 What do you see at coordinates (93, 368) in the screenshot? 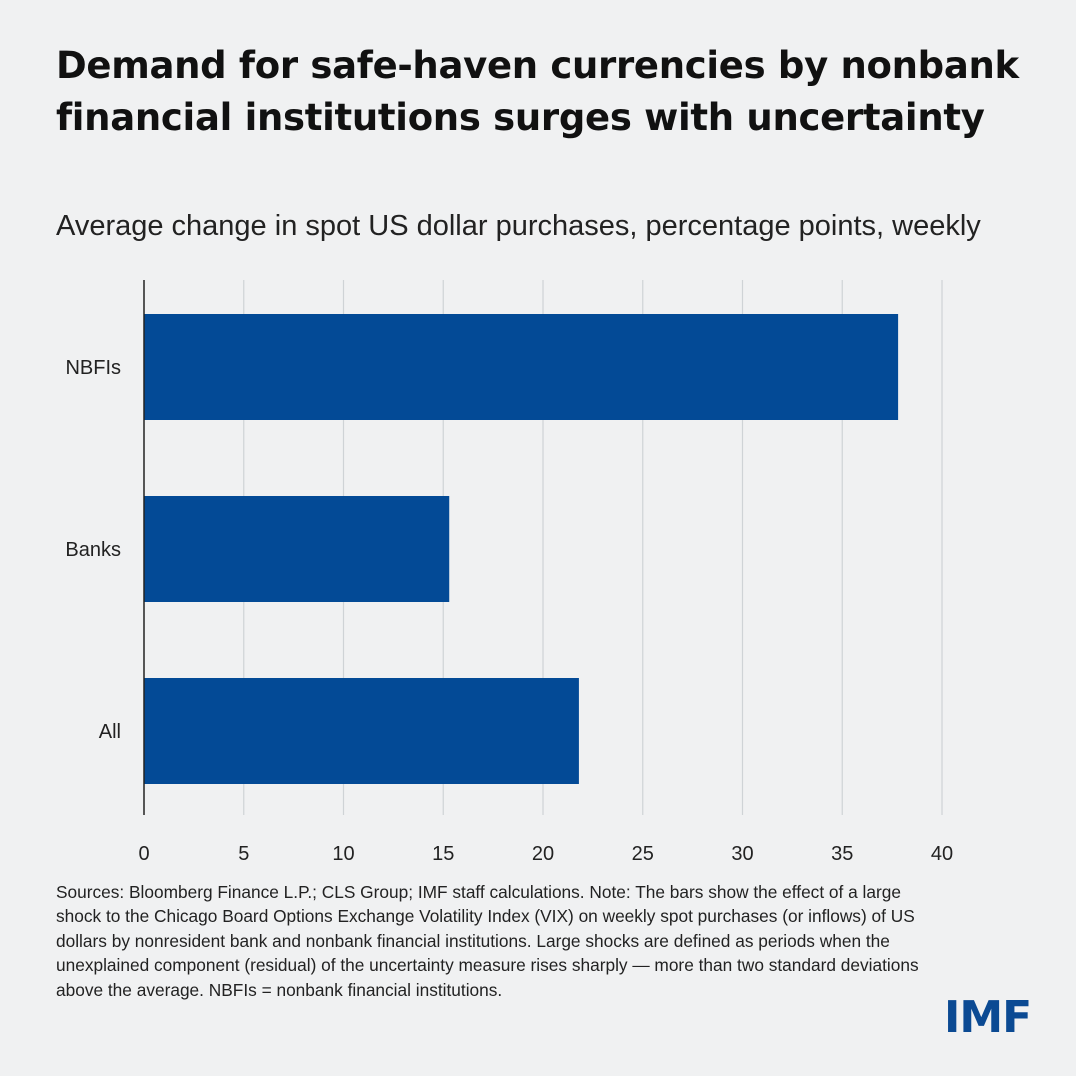
I see `category-label-nbfis: NBFIs` at bounding box center [93, 368].